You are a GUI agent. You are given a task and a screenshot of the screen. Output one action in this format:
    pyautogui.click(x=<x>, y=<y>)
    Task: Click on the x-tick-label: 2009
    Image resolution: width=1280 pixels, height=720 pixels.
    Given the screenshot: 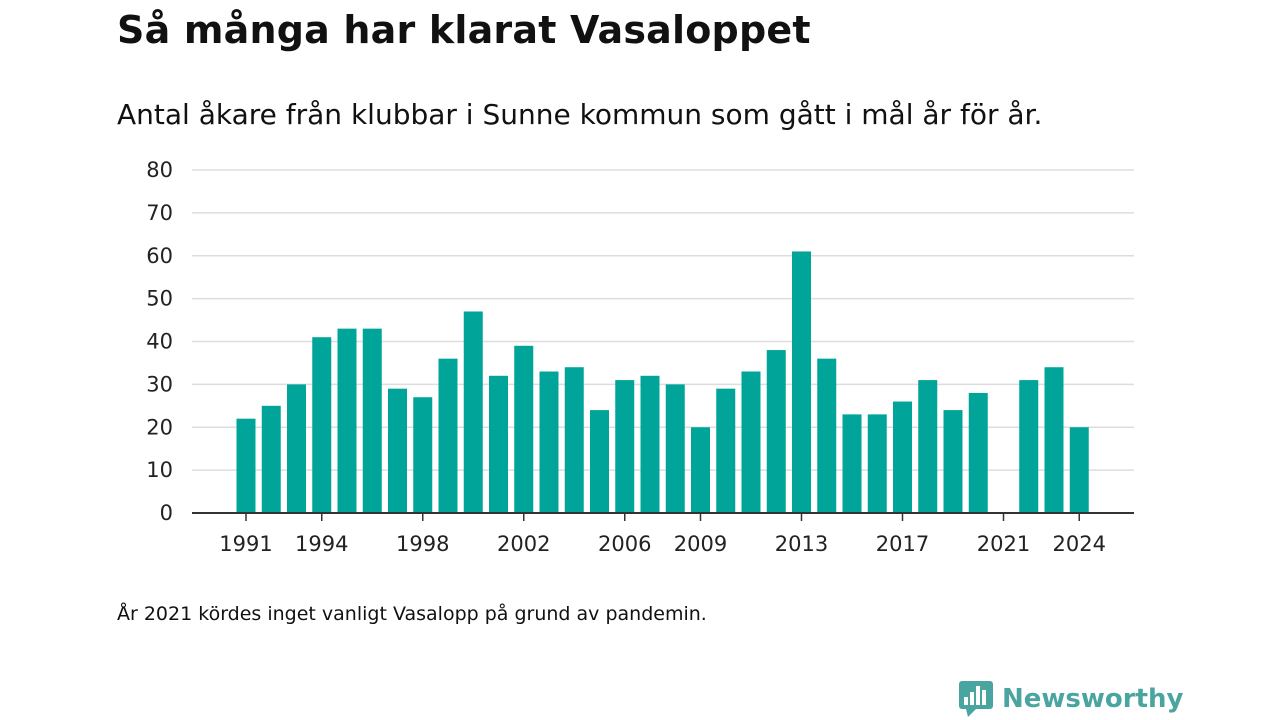 What is the action you would take?
    pyautogui.click(x=700, y=544)
    